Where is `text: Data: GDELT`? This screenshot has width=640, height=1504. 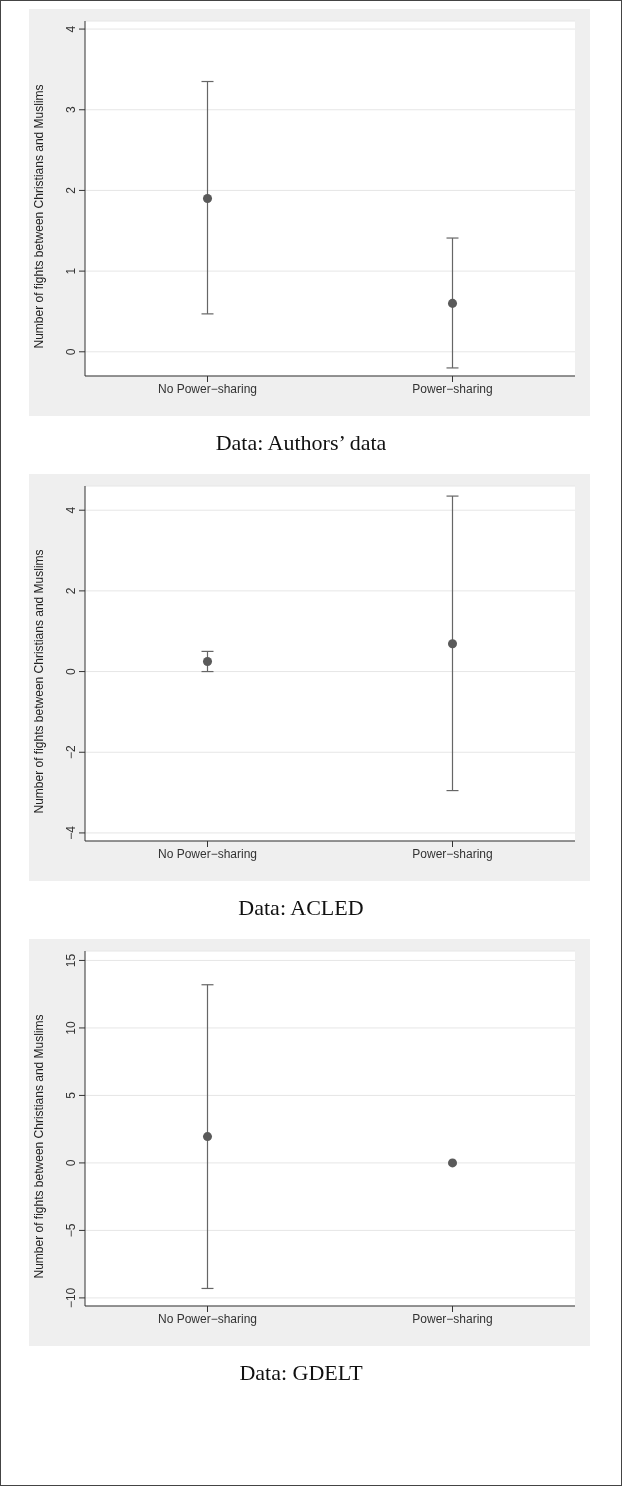 text: Data: GDELT is located at coordinates (301, 1373).